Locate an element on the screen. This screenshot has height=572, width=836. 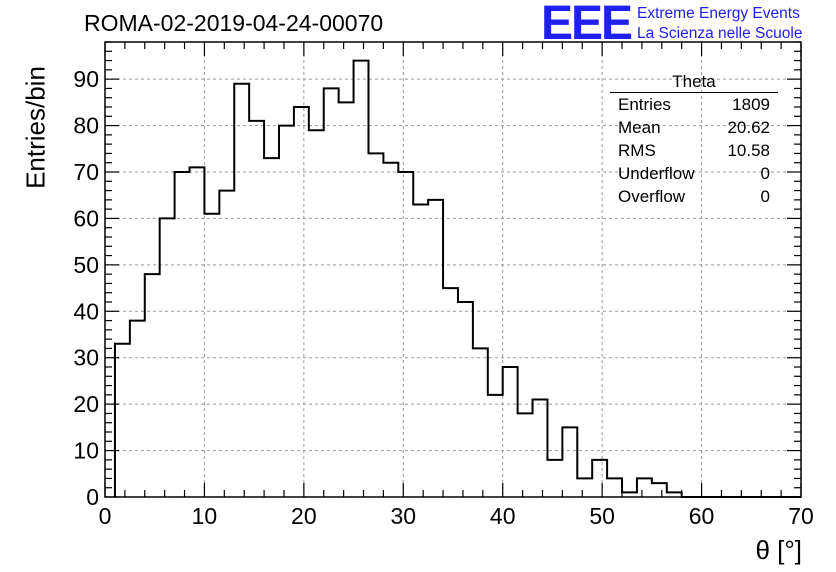
stats-row: Overflow 0 is located at coordinates (694, 196).